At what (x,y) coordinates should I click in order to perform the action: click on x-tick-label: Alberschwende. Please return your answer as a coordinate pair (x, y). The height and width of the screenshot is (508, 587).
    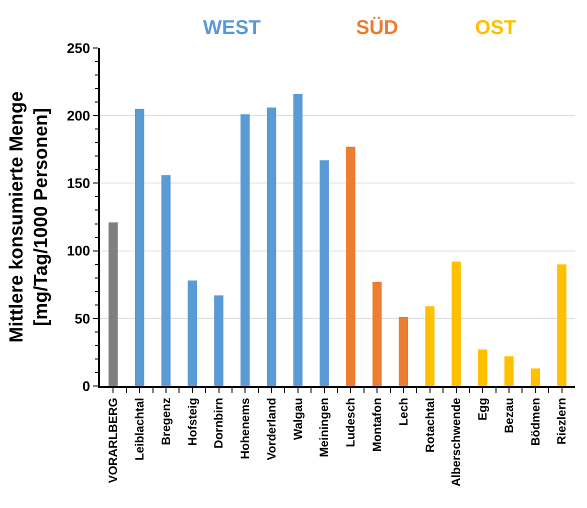
    Looking at the image, I should click on (456, 442).